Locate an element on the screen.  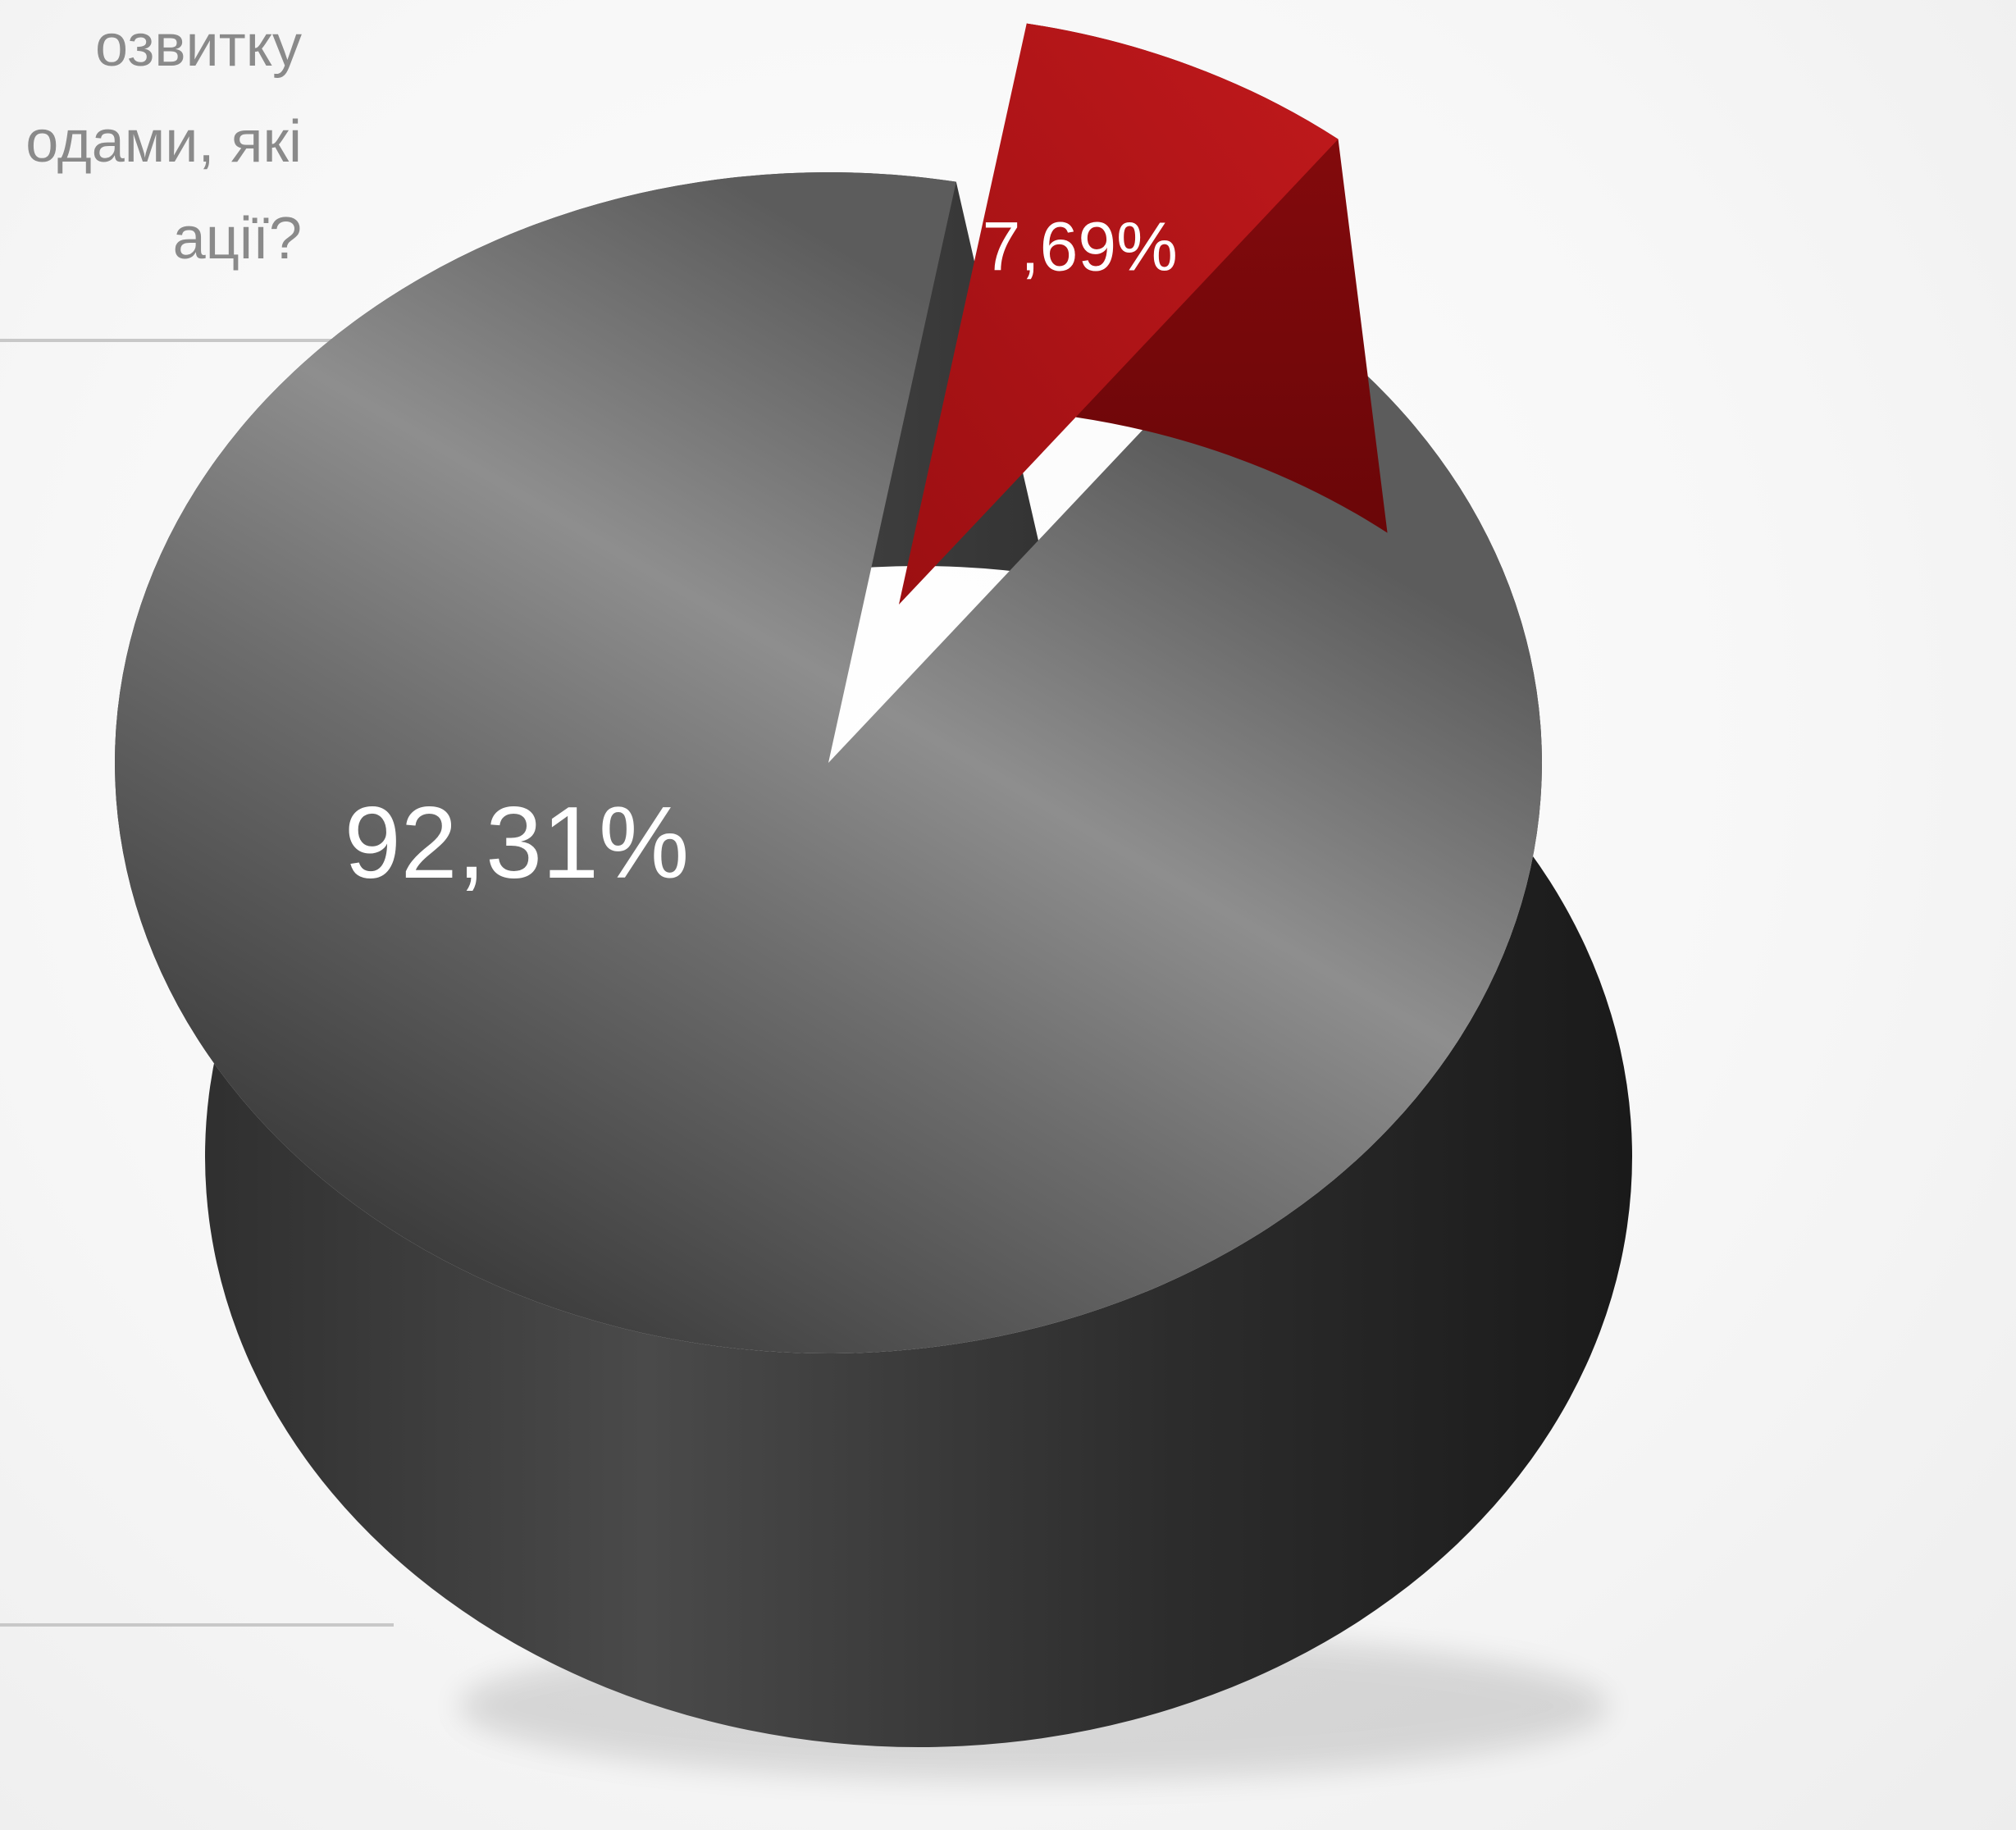
slice-label-minor: 7,69% is located at coordinates (1081, 247).